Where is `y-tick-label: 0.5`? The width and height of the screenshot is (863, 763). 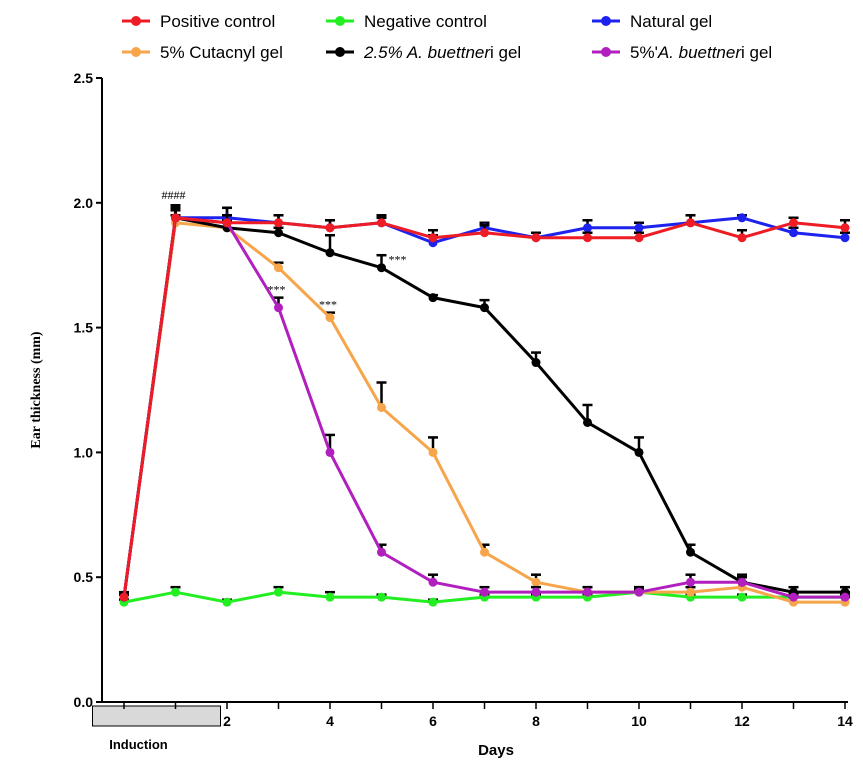 y-tick-label: 0.5 is located at coordinates (84, 577).